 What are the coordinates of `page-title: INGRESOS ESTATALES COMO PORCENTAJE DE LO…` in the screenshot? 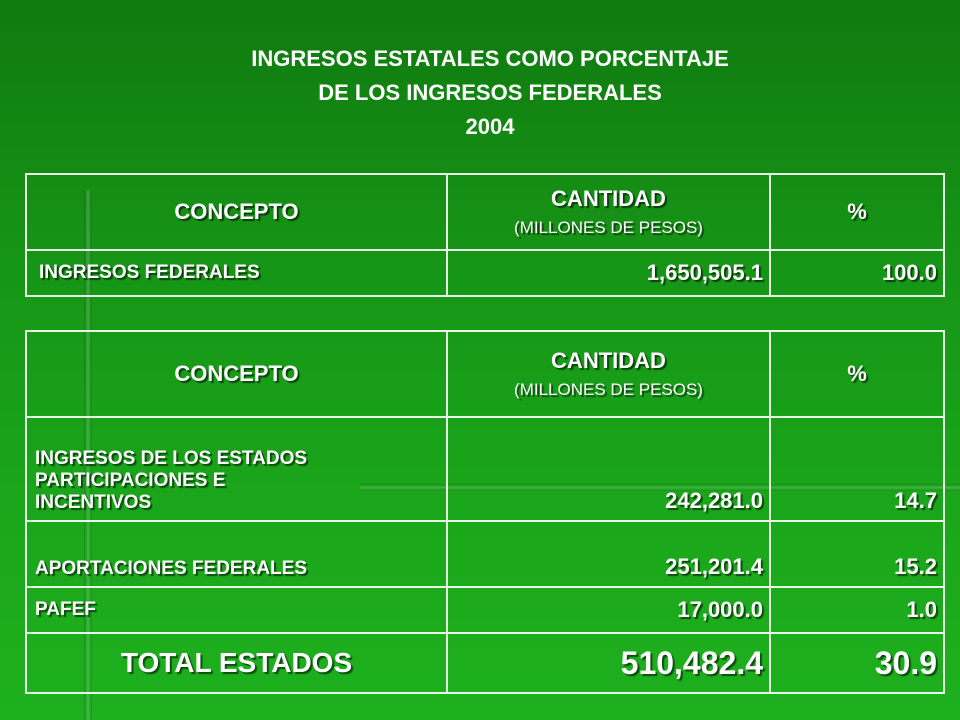 It's located at (480, 93).